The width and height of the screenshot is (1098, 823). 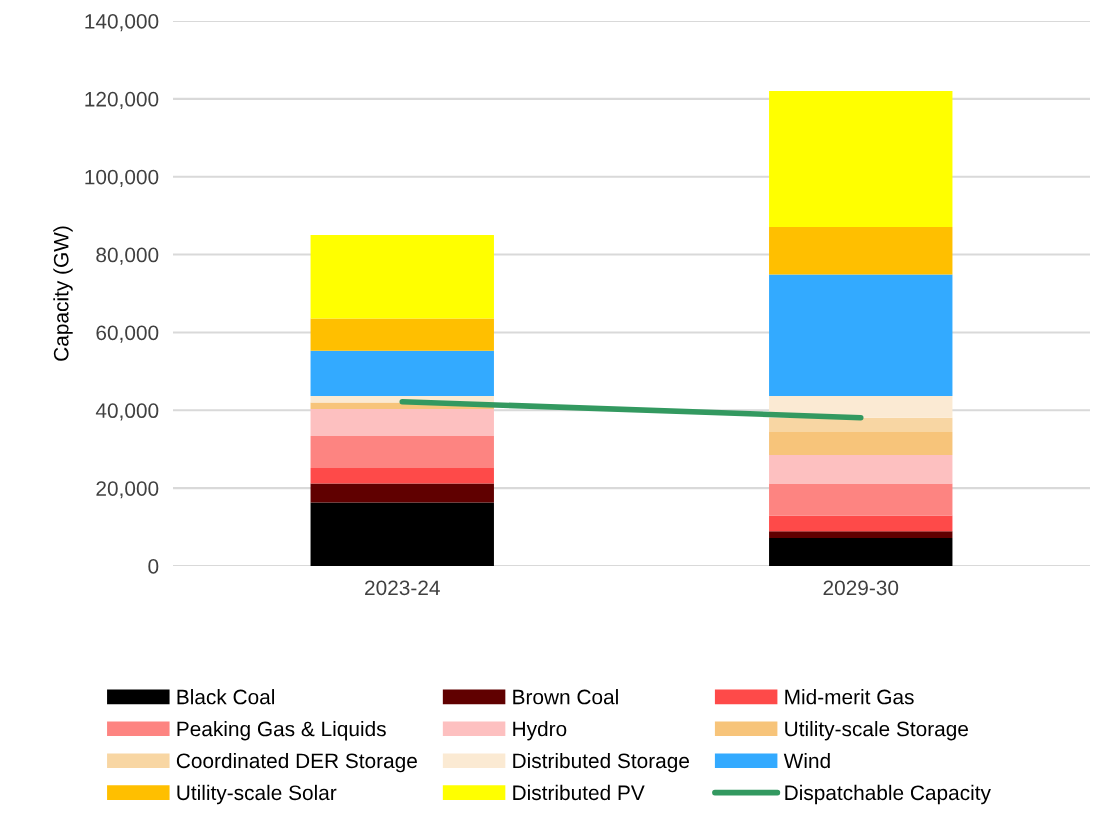 I want to click on x-tick-label: 2023-24, so click(x=402, y=588).